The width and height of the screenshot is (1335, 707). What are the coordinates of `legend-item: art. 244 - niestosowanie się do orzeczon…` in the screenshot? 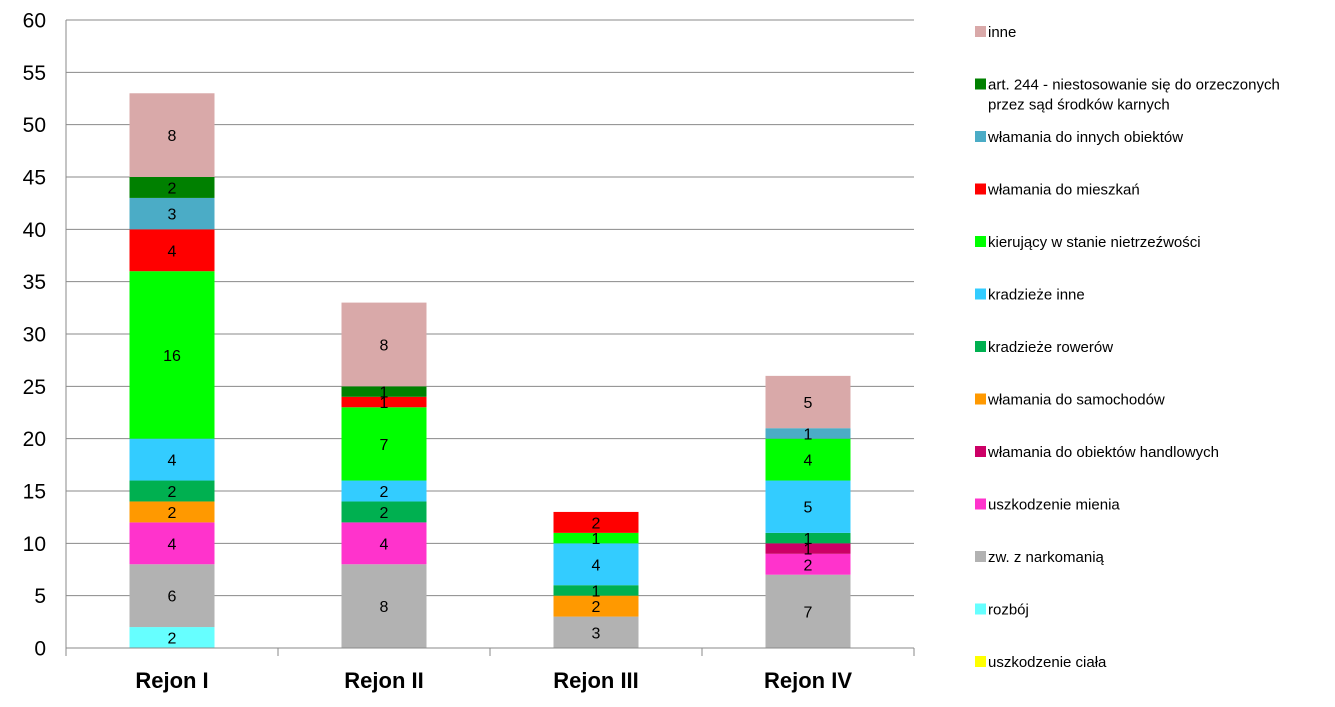 It's located at (1127, 95).